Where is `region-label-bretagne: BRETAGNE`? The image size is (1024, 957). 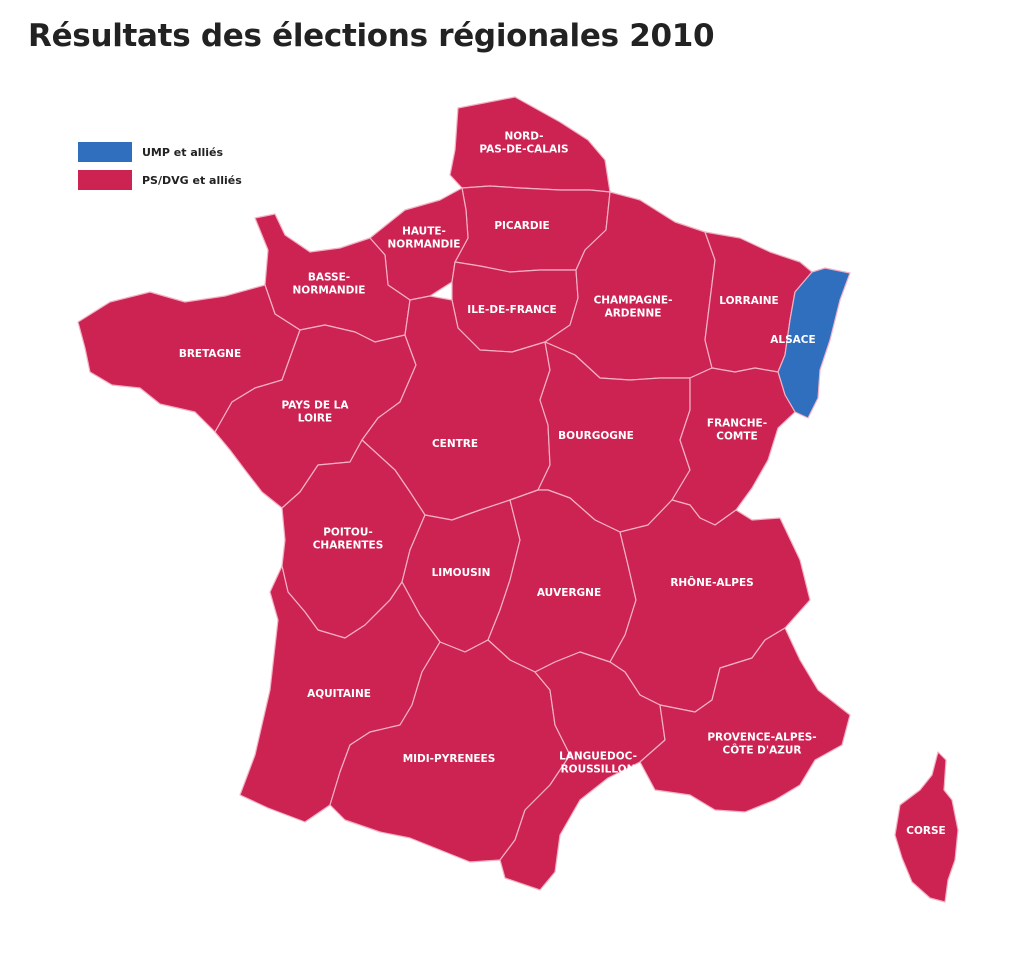 region-label-bretagne: BRETAGNE is located at coordinates (210, 354).